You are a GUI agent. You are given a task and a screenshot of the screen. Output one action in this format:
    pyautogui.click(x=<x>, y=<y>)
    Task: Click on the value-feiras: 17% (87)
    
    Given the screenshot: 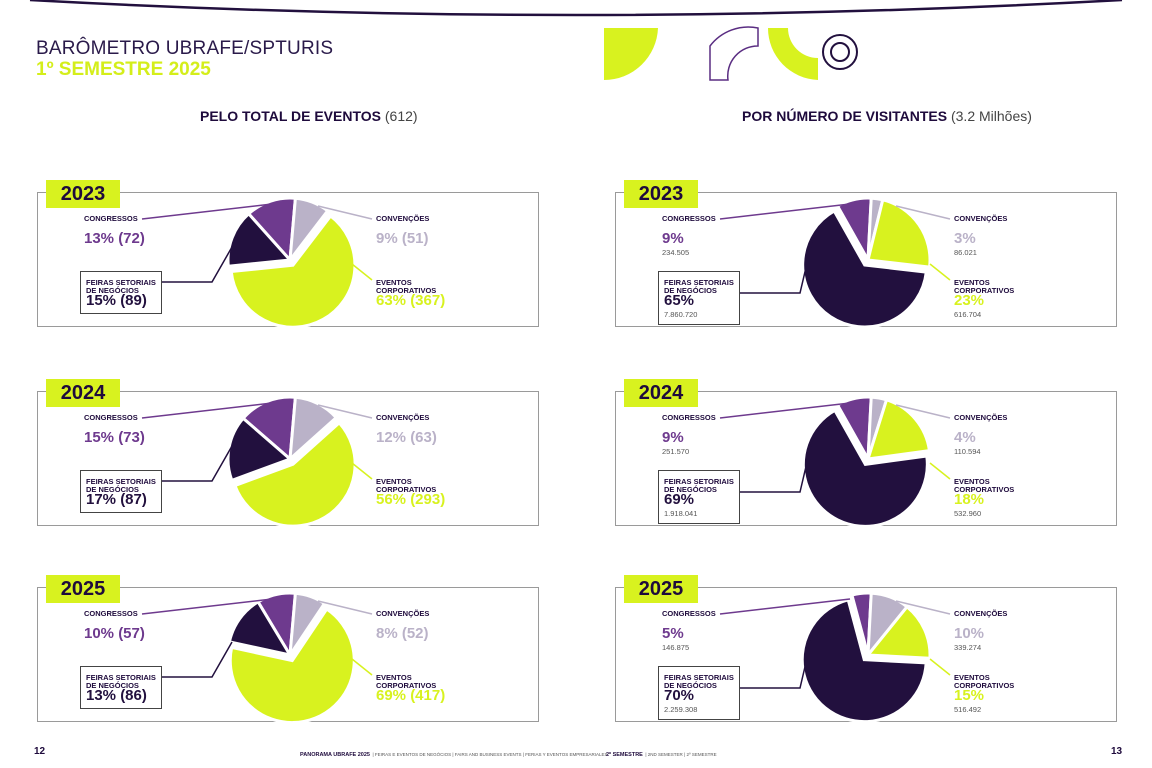 What is the action you would take?
    pyautogui.click(x=116, y=499)
    